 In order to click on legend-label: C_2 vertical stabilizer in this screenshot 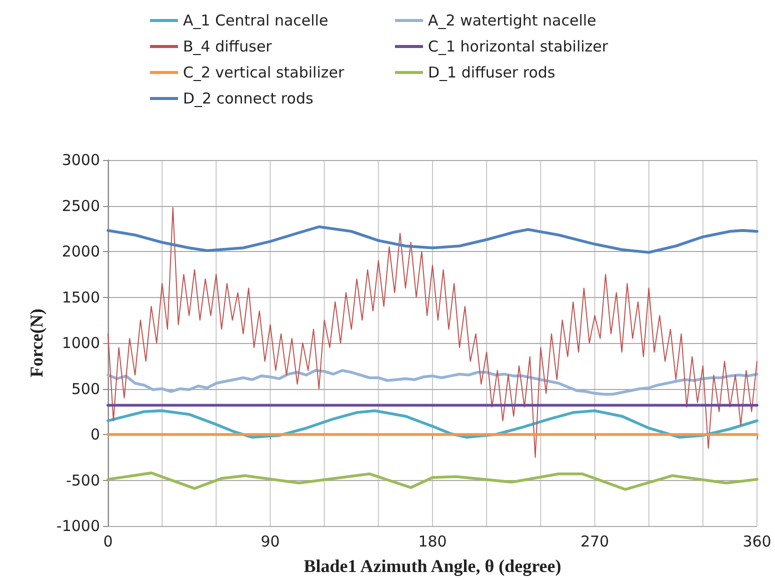, I will do `click(264, 73)`.